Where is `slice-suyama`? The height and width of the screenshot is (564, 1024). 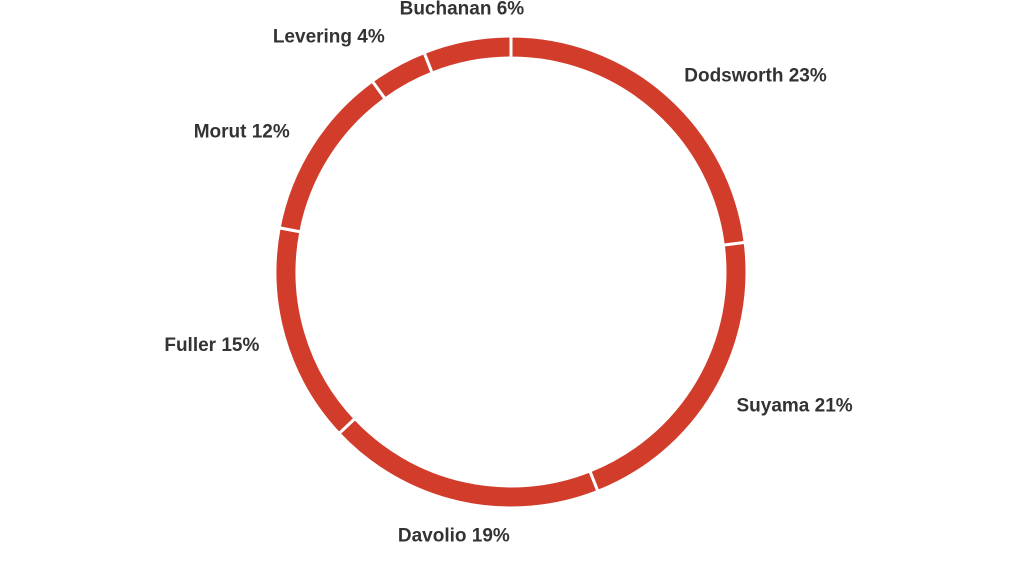 slice-suyama is located at coordinates (668, 367).